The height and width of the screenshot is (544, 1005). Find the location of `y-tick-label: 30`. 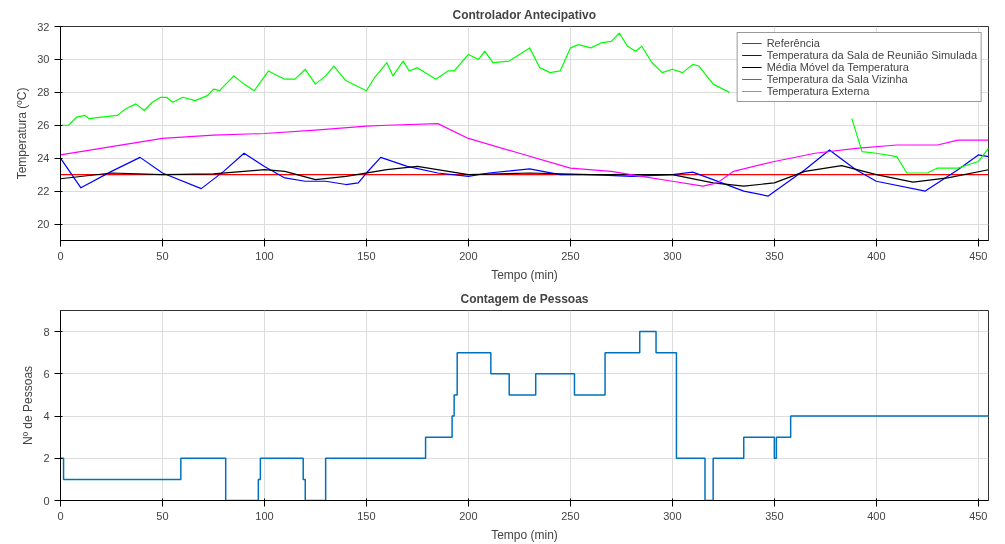

y-tick-label: 30 is located at coordinates (43, 59).